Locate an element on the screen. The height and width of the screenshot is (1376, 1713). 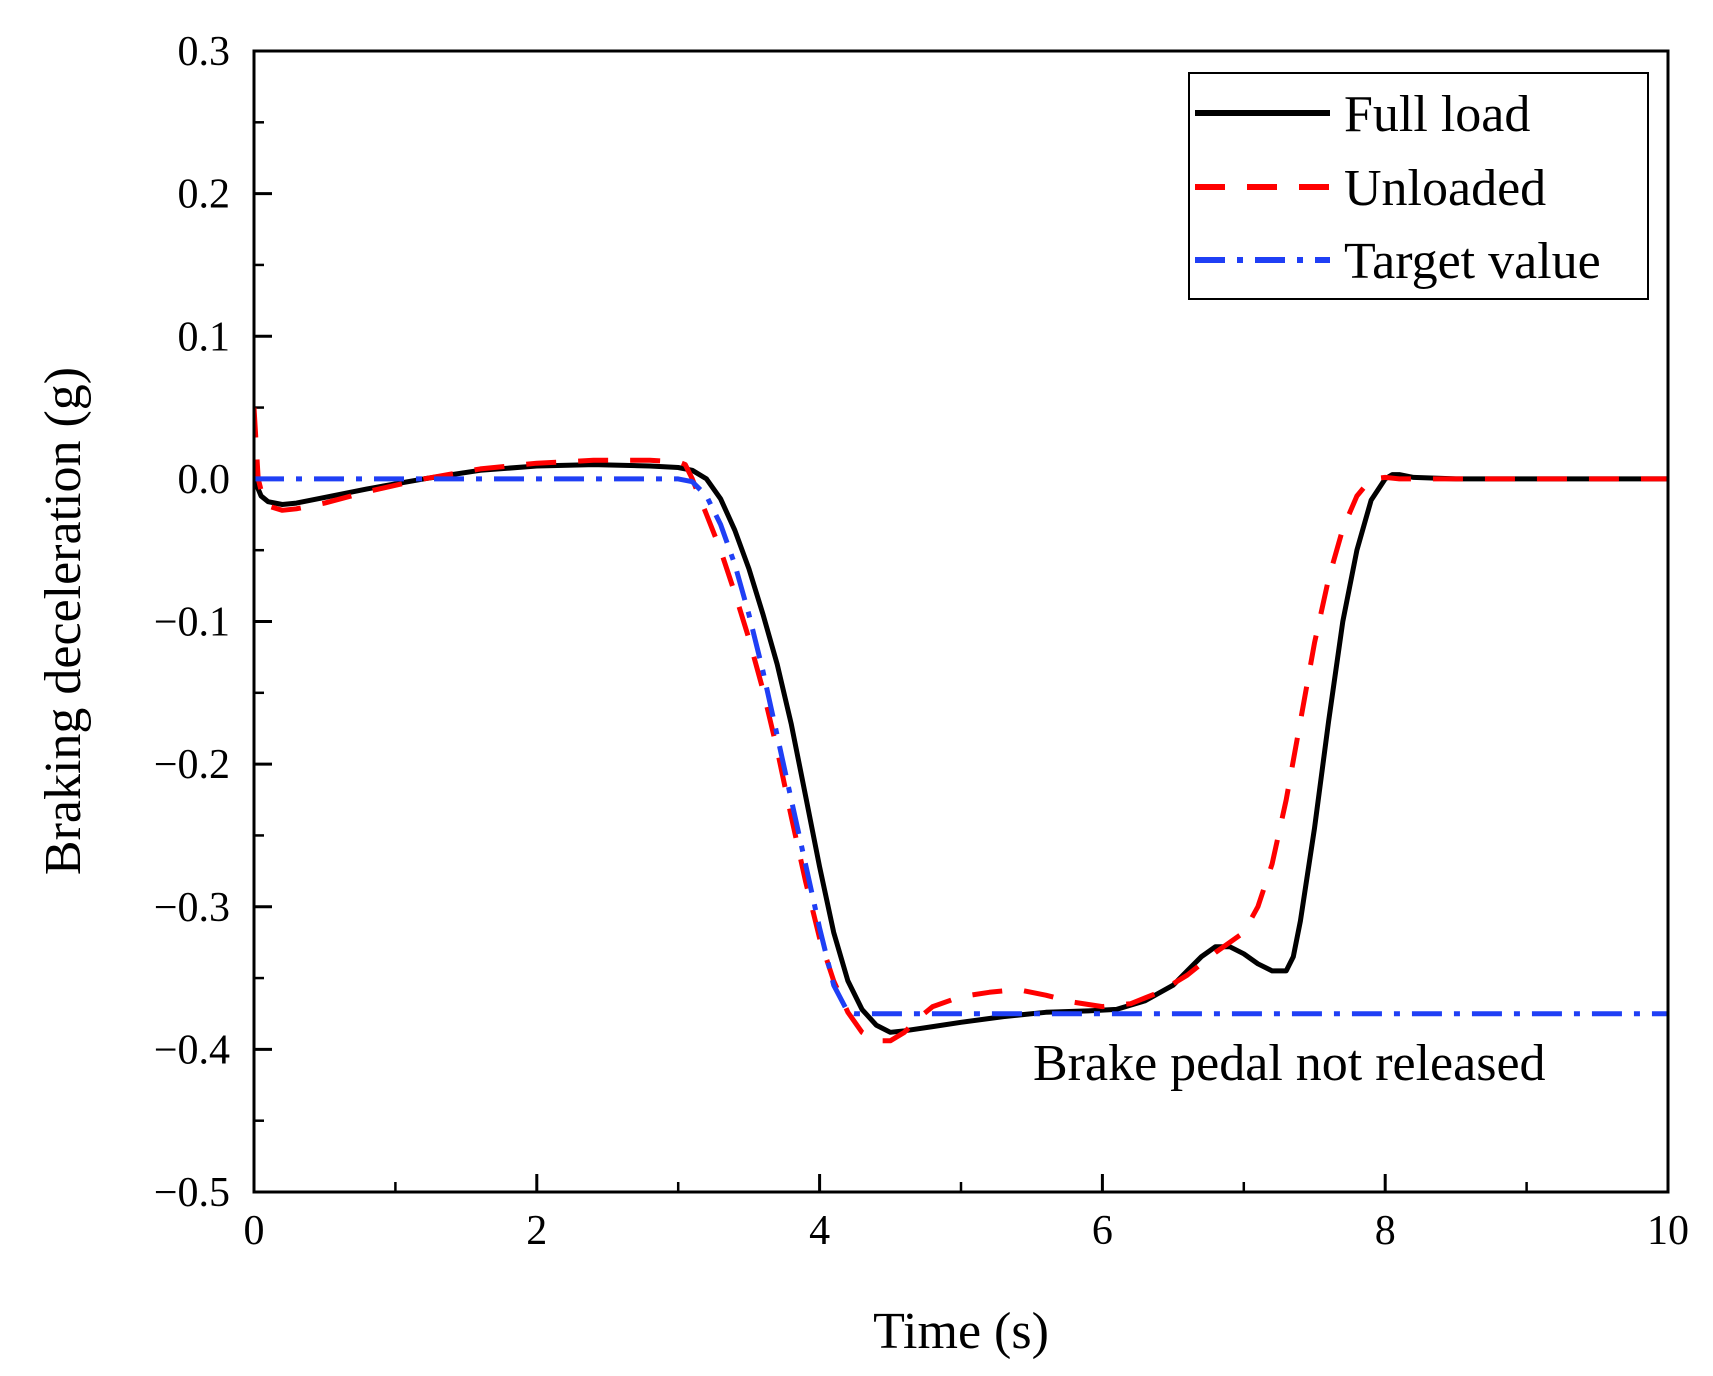
y-tick-label: −0.5 is located at coordinates (192, 1193).